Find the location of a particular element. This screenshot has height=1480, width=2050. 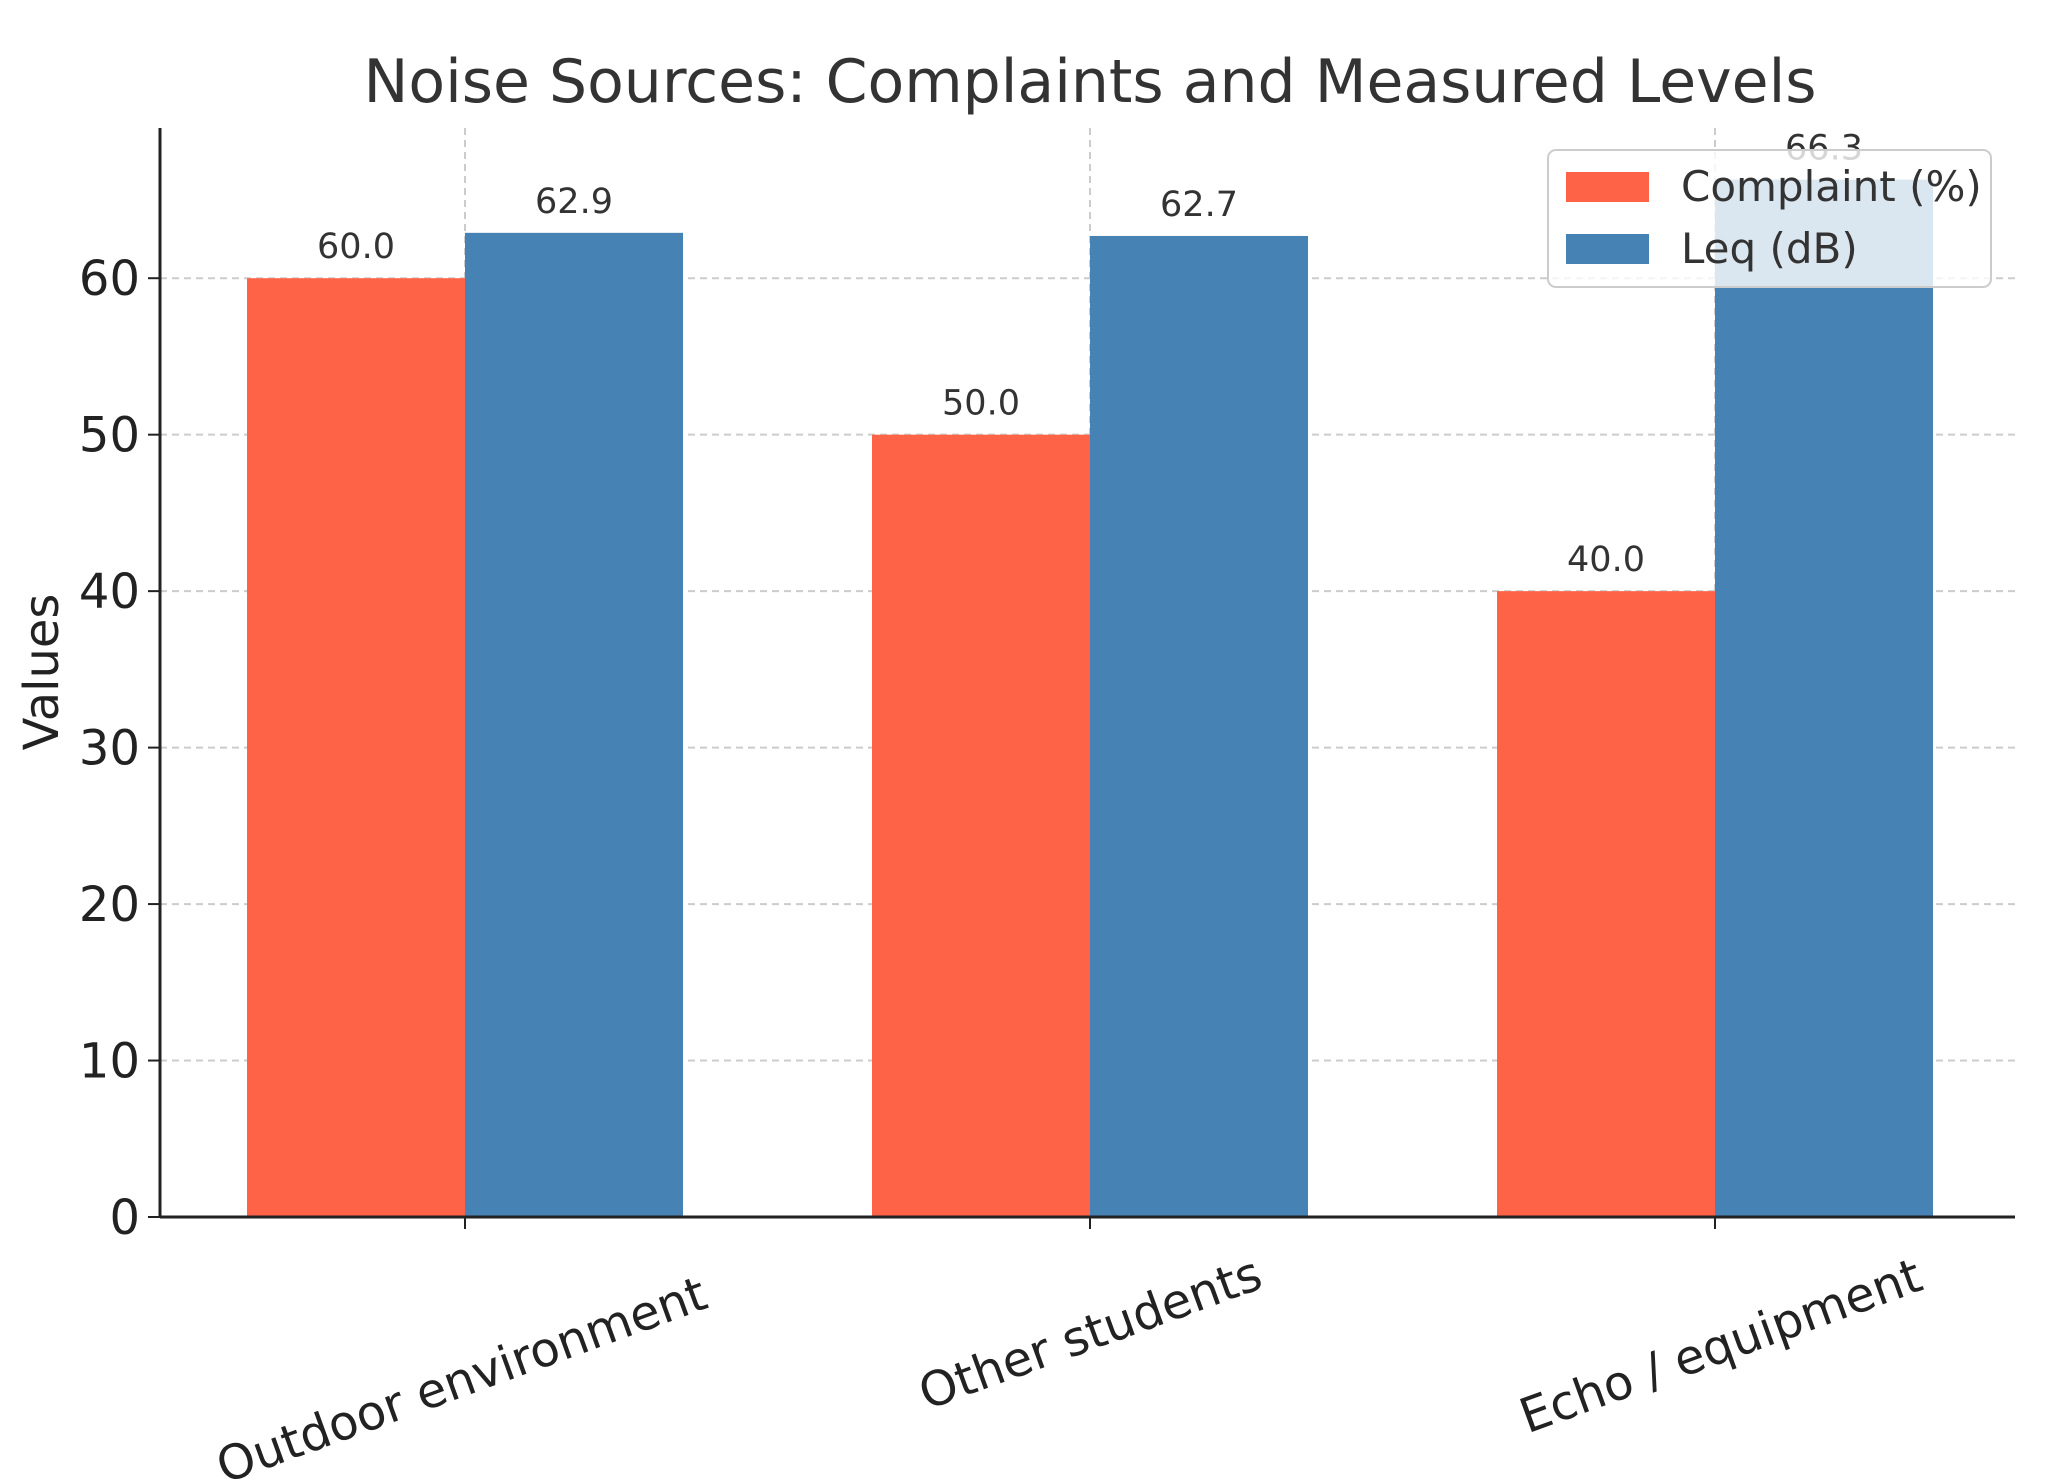

data-label: 62.7 is located at coordinates (1199, 205).